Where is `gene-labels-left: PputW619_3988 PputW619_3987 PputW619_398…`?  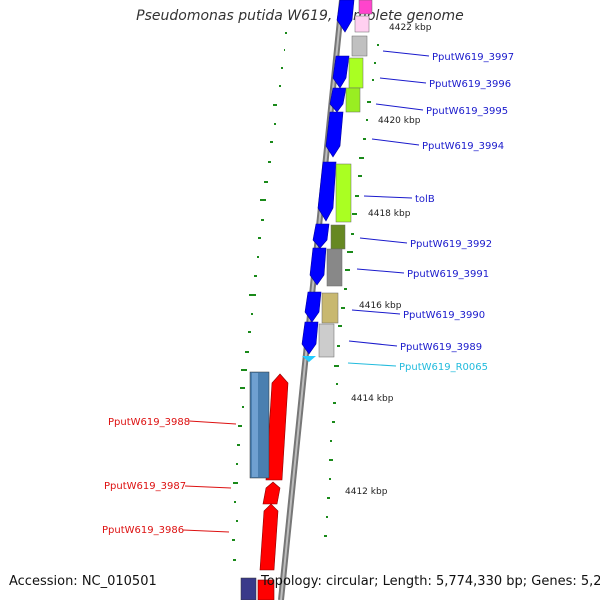 gene-labels-left: PputW619_3988 PputW619_3987 PputW619_398… is located at coordinates (169, 476).